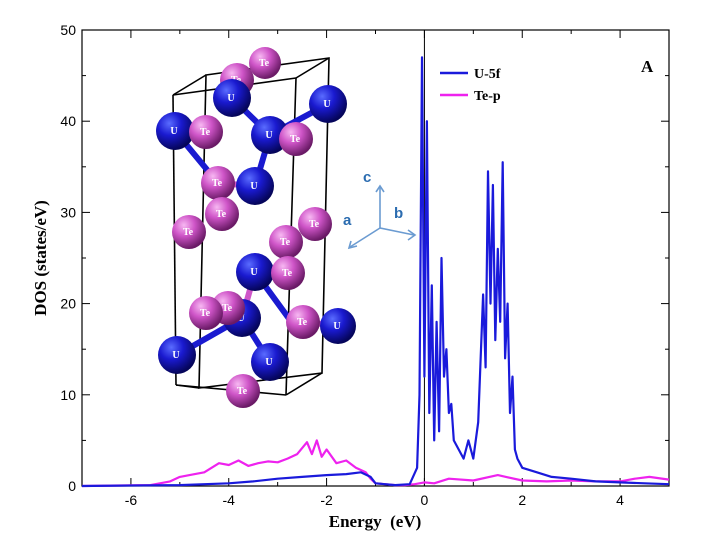 The height and width of the screenshot is (540, 720). What do you see at coordinates (131, 500) in the screenshot?
I see `x-tick-label: -6` at bounding box center [131, 500].